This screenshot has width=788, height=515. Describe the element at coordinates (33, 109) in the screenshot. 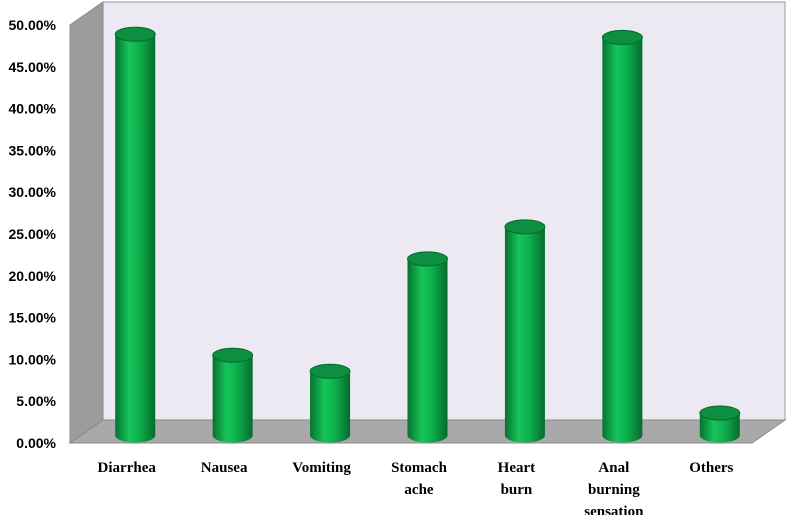

I see `y-tick-label: 40.00%` at that location.